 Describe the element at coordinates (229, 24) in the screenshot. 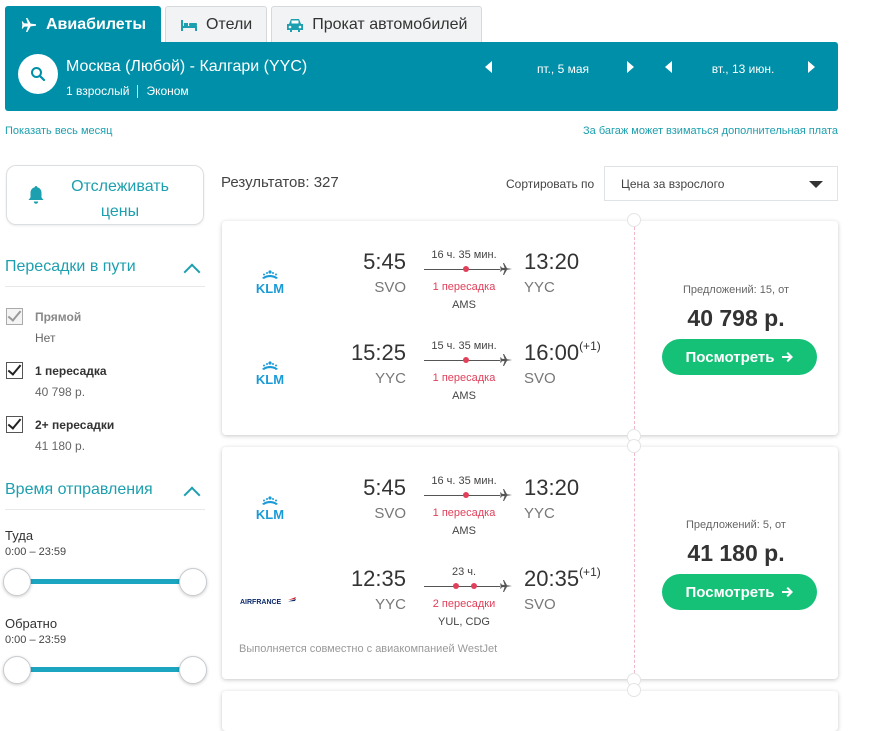

I see `tab-hotels-label: Отели` at that location.